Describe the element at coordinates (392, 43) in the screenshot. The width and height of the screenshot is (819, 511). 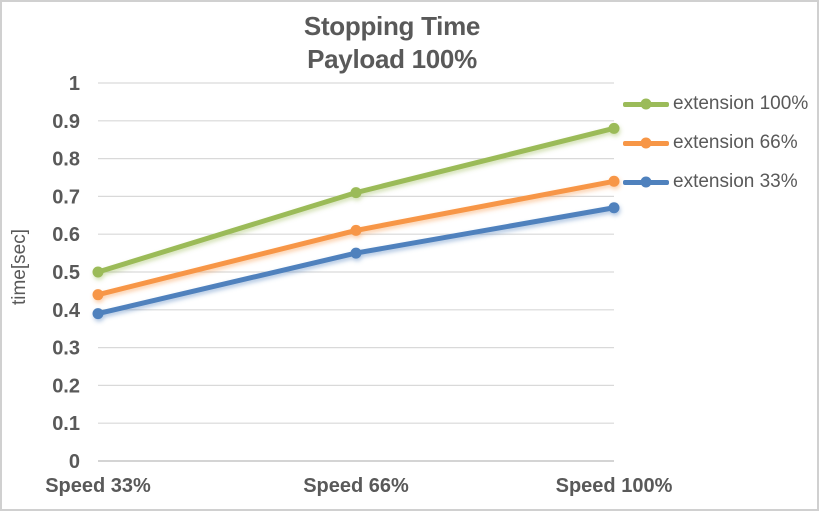
I see `chart-title: Stopping Time Payload 100%` at that location.